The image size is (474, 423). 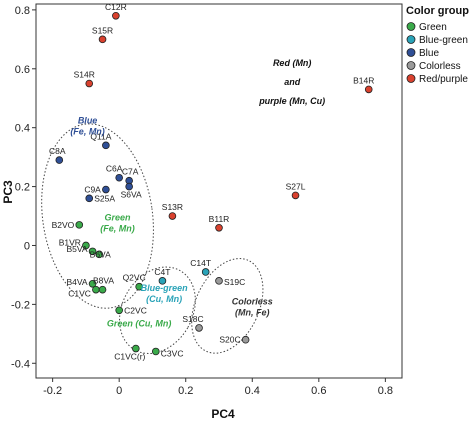 What do you see at coordinates (116, 7) in the screenshot?
I see `point-label: C12R` at bounding box center [116, 7].